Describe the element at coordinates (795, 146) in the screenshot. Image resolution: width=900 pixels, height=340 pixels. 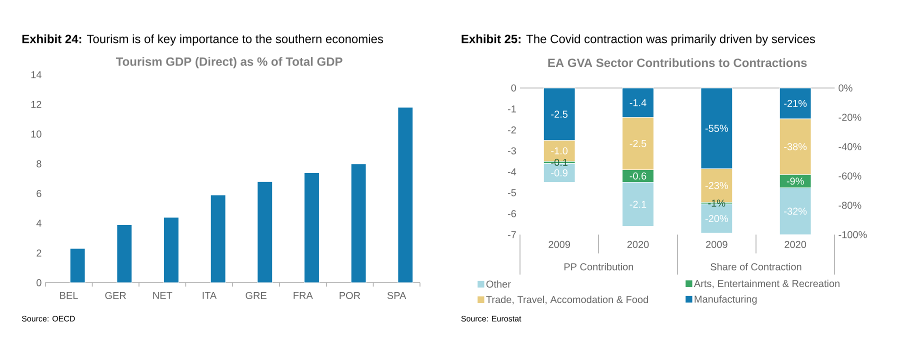
I see `data-label: -38%` at that location.